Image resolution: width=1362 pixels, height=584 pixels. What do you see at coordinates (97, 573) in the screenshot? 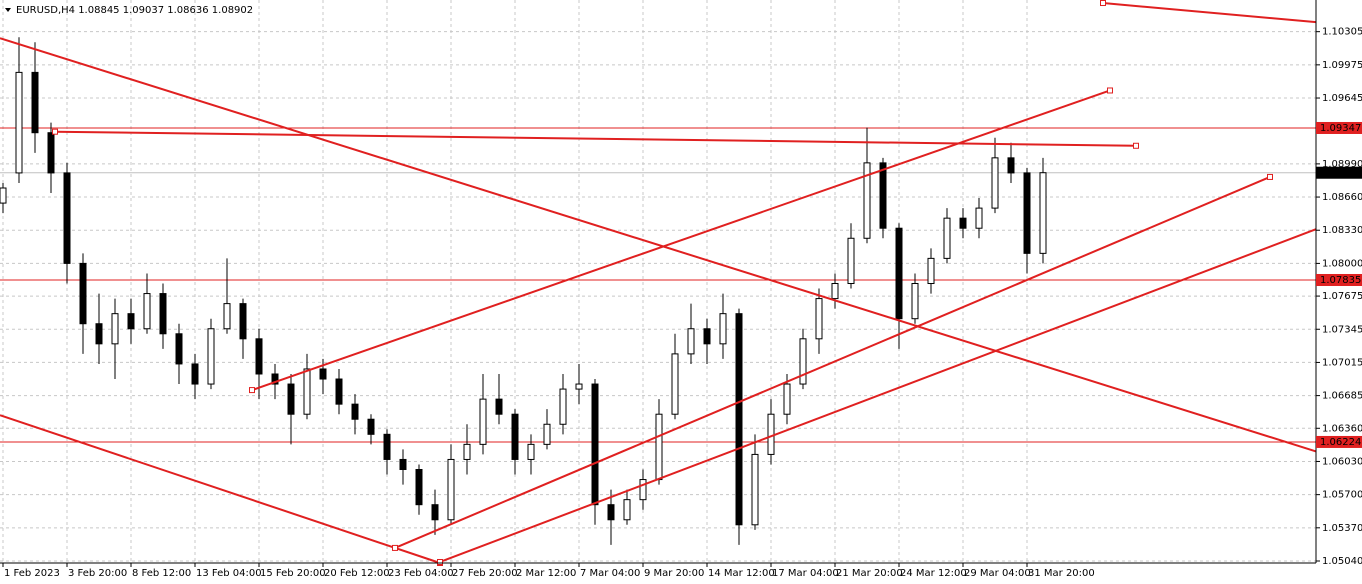
I see `x-tick-label: 3 Feb 20:00` at bounding box center [97, 573].